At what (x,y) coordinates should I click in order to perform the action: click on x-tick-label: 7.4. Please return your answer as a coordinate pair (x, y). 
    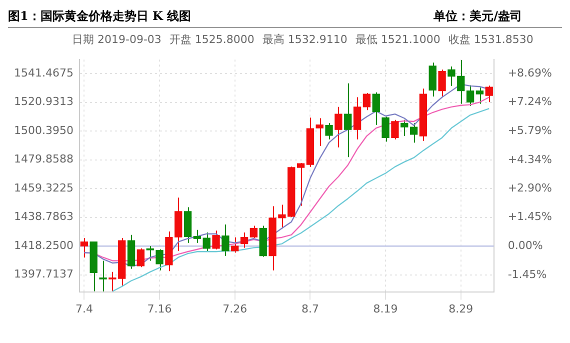
    Looking at the image, I should click on (84, 309).